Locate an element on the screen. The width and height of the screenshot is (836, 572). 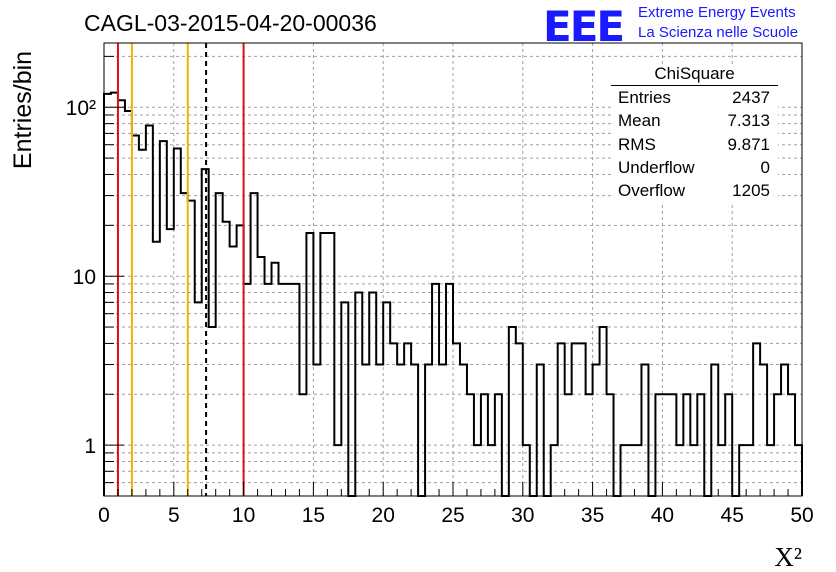
x-tick-label: 35 is located at coordinates (592, 515).